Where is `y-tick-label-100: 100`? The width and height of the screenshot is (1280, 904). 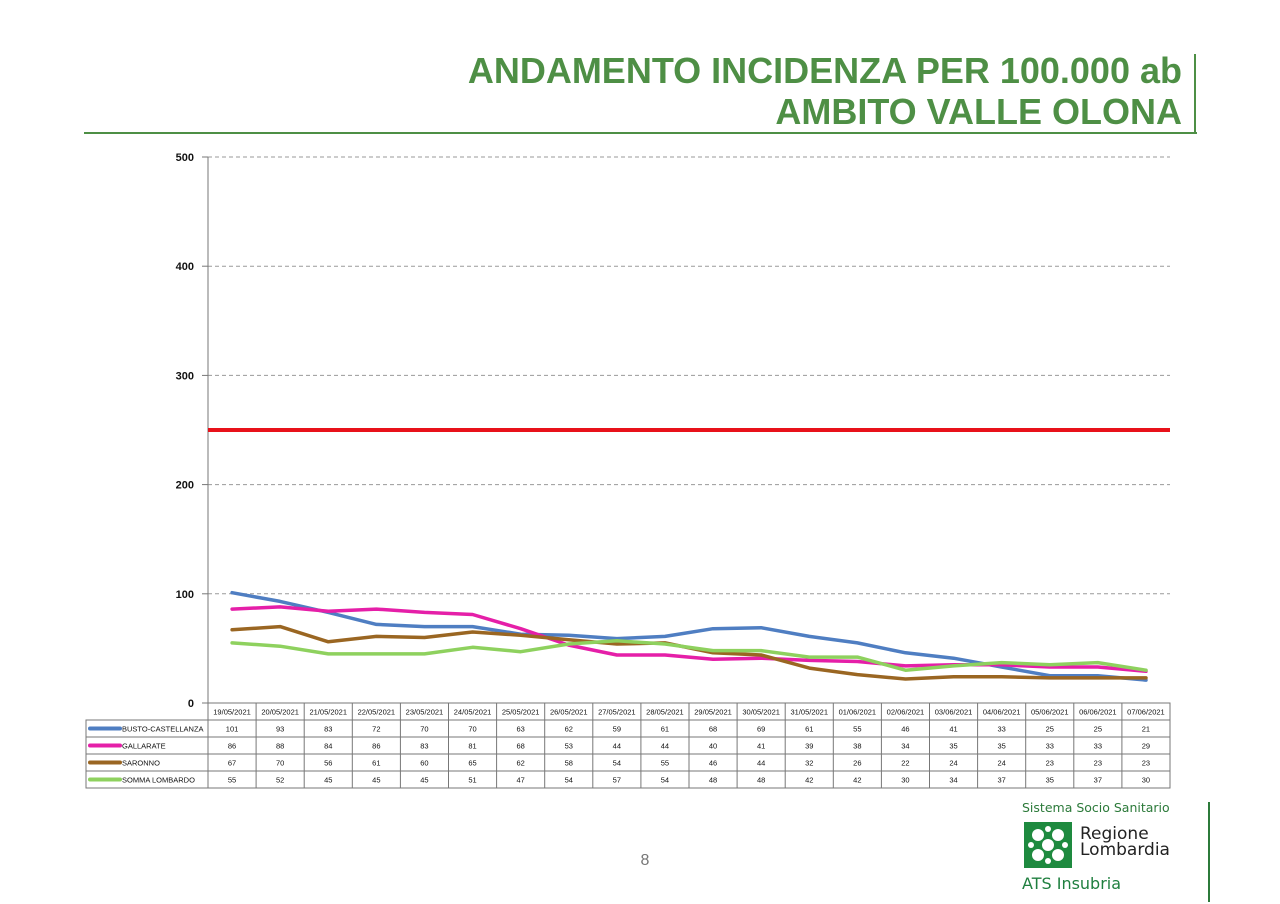
y-tick-label-100: 100 is located at coordinates (185, 595).